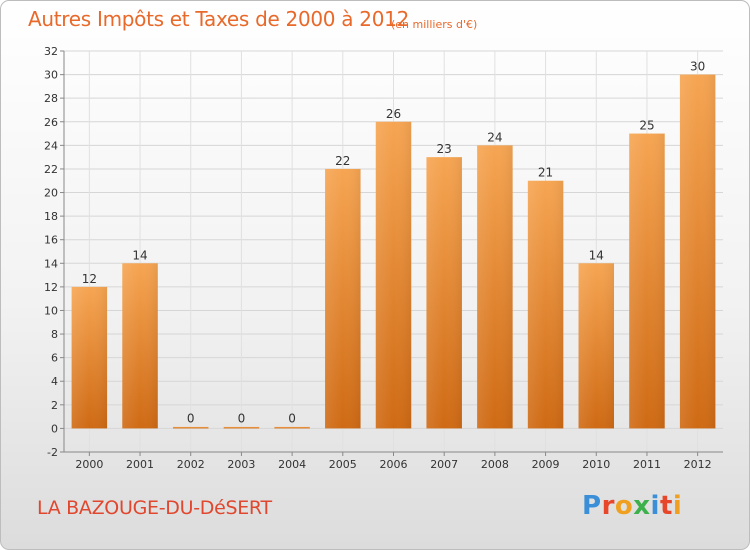  Describe the element at coordinates (343, 464) in the screenshot. I see `x-tick-label: 2005` at that location.